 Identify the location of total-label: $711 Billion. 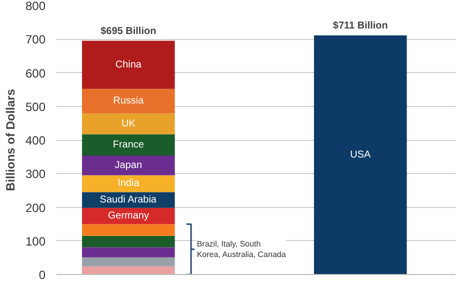
(360, 26).